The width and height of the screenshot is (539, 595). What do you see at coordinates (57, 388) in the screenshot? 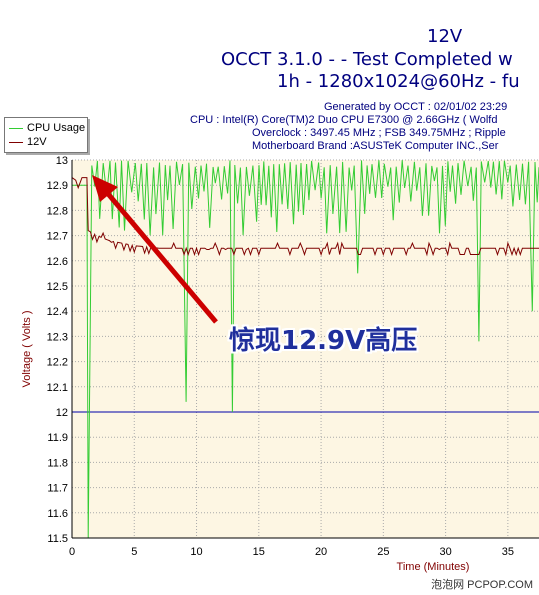
I see `y-tick-label: 12.1` at bounding box center [57, 388].